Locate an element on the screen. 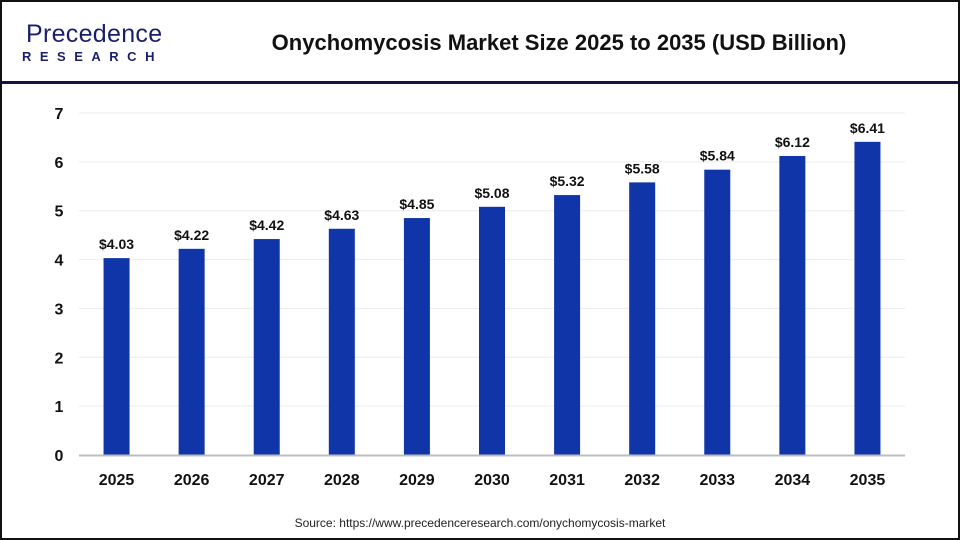  data-label: $4.22 is located at coordinates (191, 235).